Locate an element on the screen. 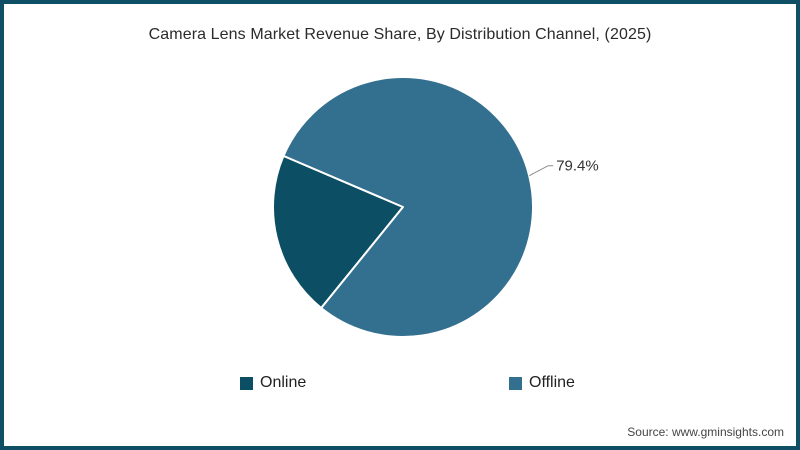  legend-swatch-offline is located at coordinates (515, 383).